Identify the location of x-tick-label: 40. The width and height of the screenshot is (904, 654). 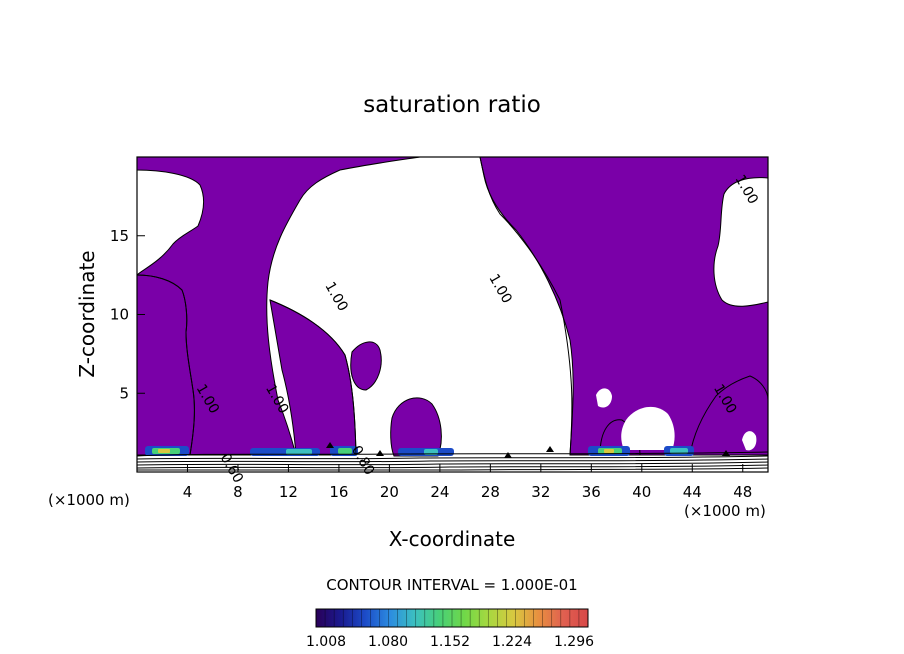
(641, 492).